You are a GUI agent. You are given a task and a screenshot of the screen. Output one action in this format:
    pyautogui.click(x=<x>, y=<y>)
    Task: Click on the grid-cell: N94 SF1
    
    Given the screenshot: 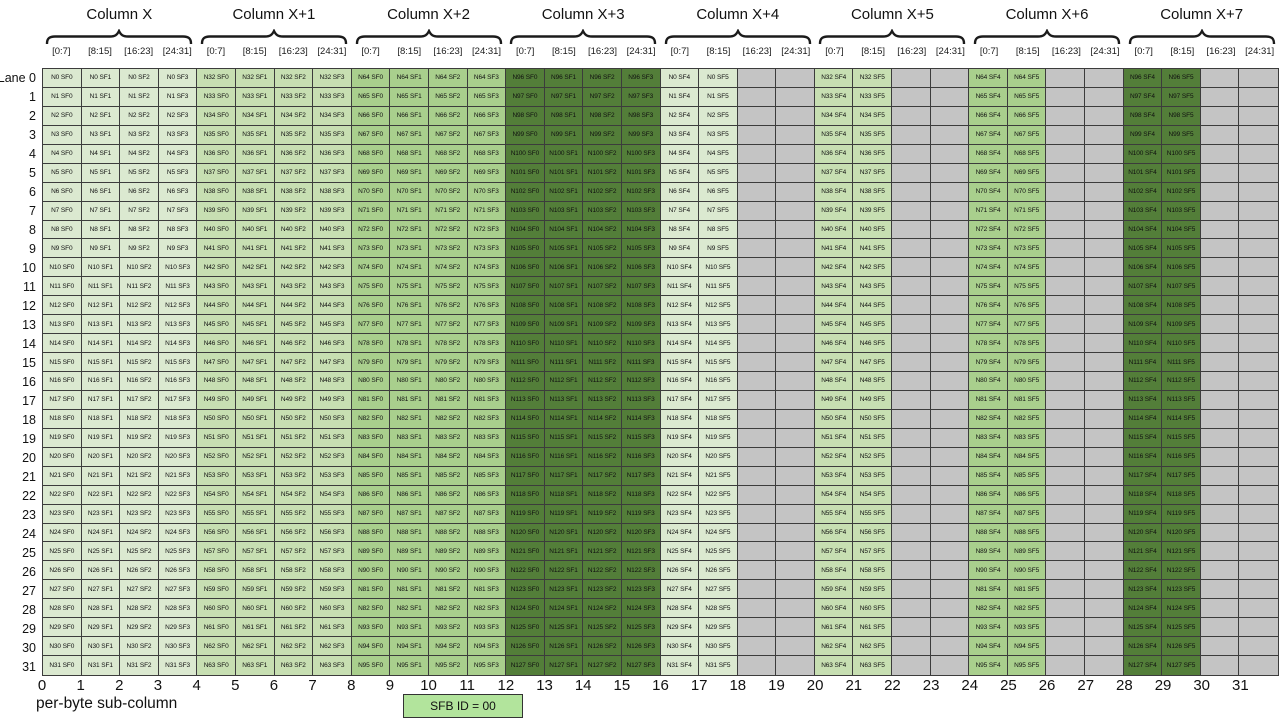 What is the action you would take?
    pyautogui.click(x=409, y=647)
    